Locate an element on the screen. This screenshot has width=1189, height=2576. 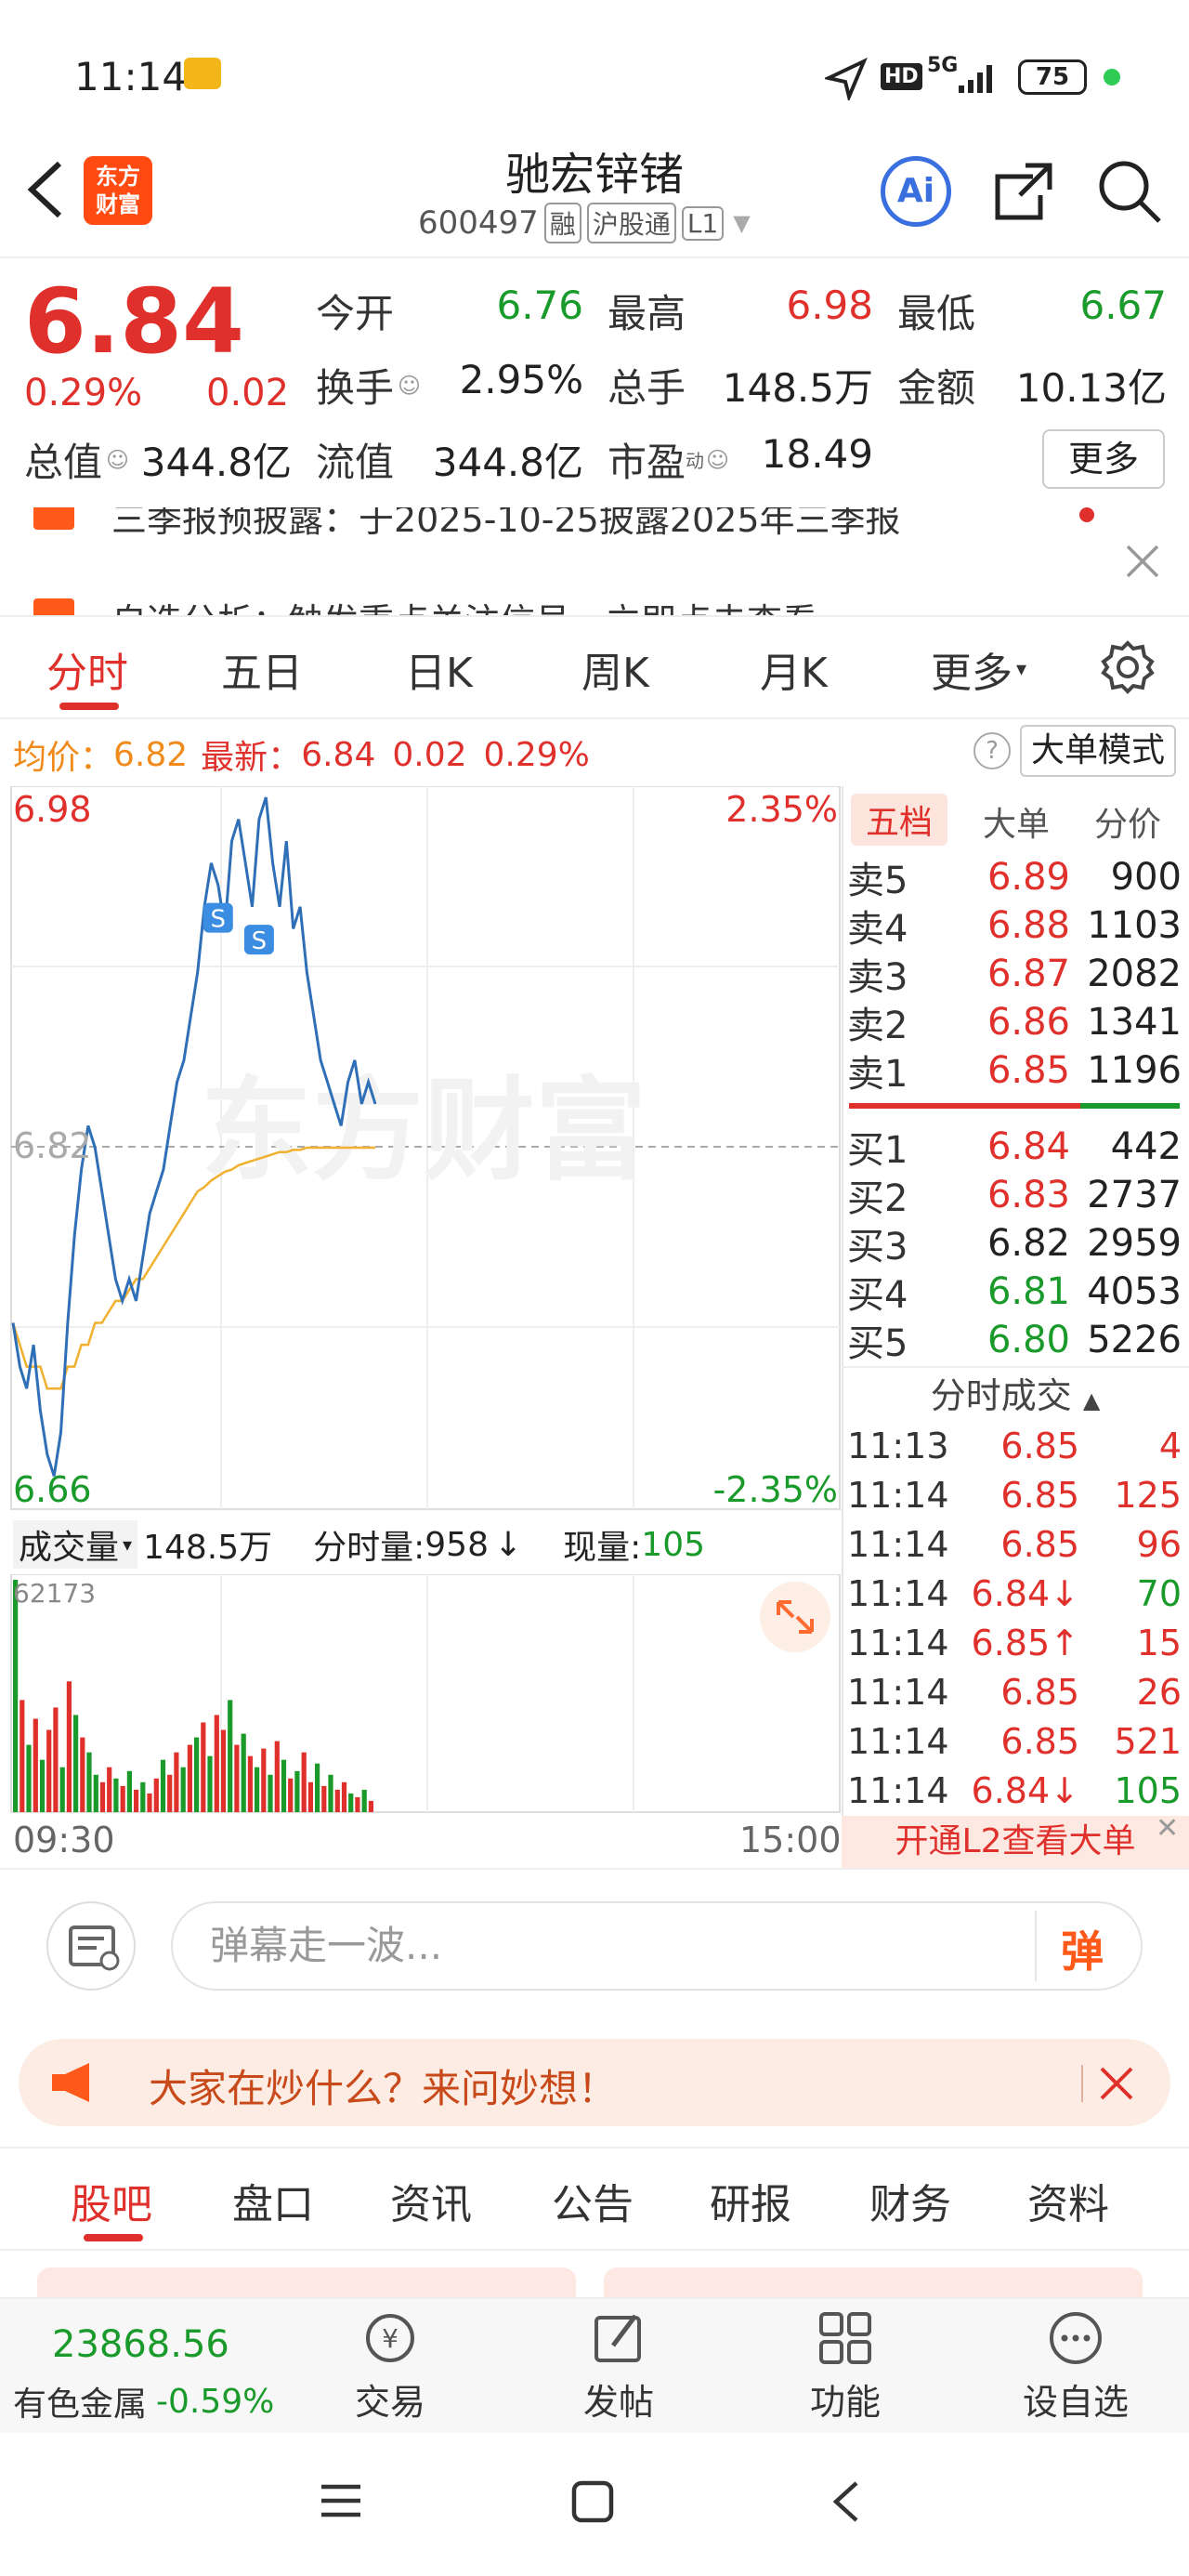
app-logo: 东方 财富 is located at coordinates (118, 190).